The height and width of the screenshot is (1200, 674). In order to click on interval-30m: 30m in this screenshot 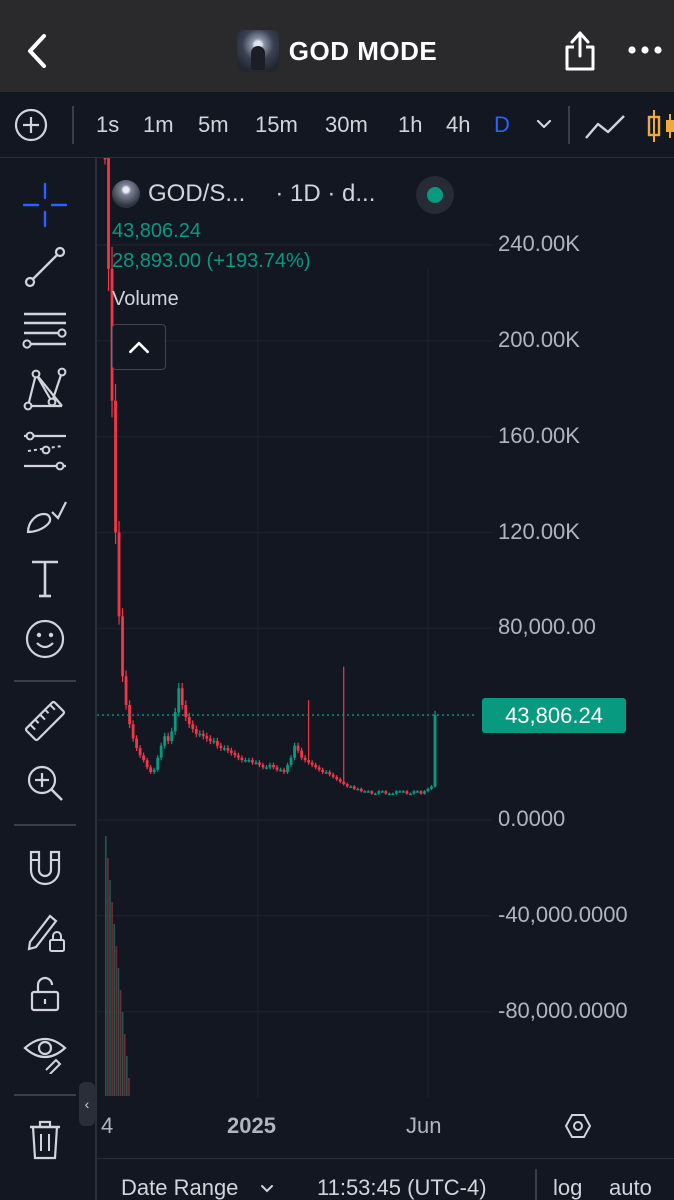, I will do `click(346, 124)`.